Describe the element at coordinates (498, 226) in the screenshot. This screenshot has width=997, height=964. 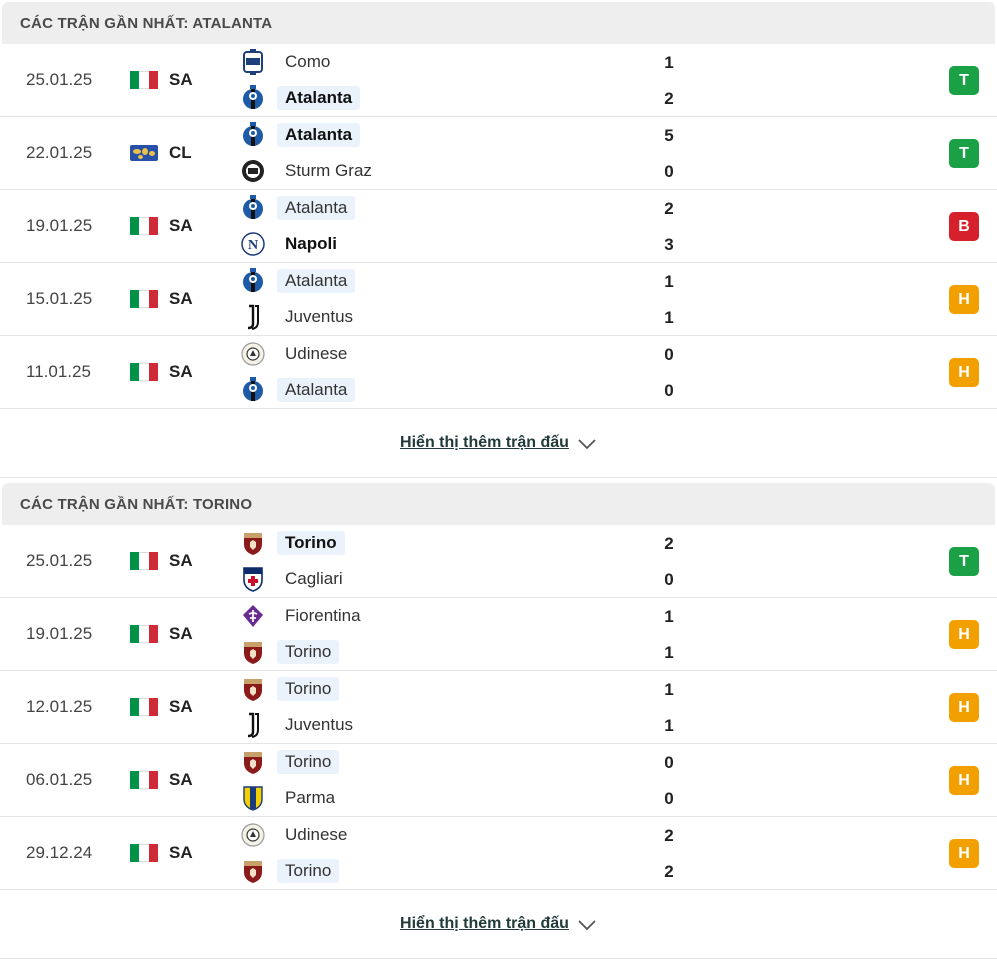
I see `match-row: 19.01.25 SA Atalanta N Napoli 2 3 B` at that location.